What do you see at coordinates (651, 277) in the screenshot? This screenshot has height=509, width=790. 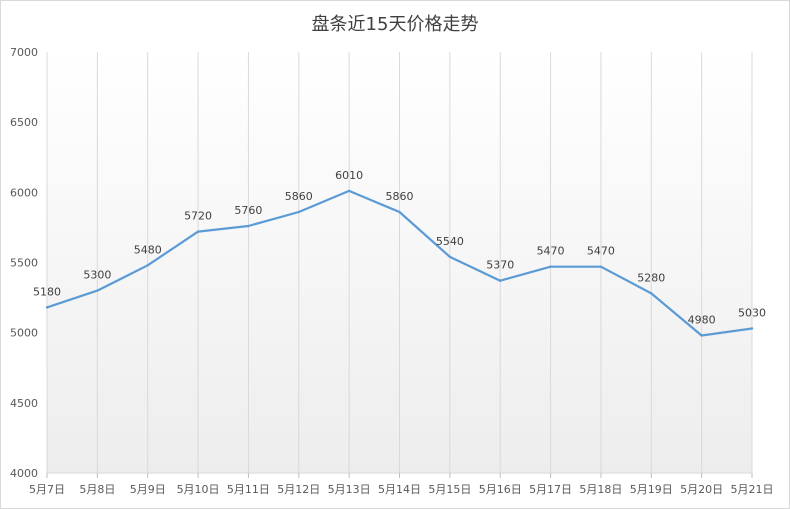 I see `data-label: 5280` at bounding box center [651, 277].